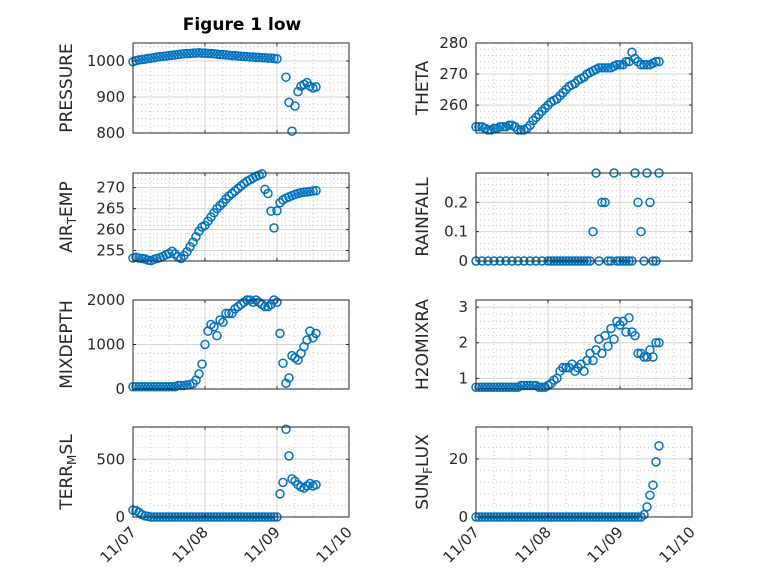 The width and height of the screenshot is (778, 583). Describe the element at coordinates (67, 344) in the screenshot. I see `y-axis-label: MIXDEPTH` at that location.